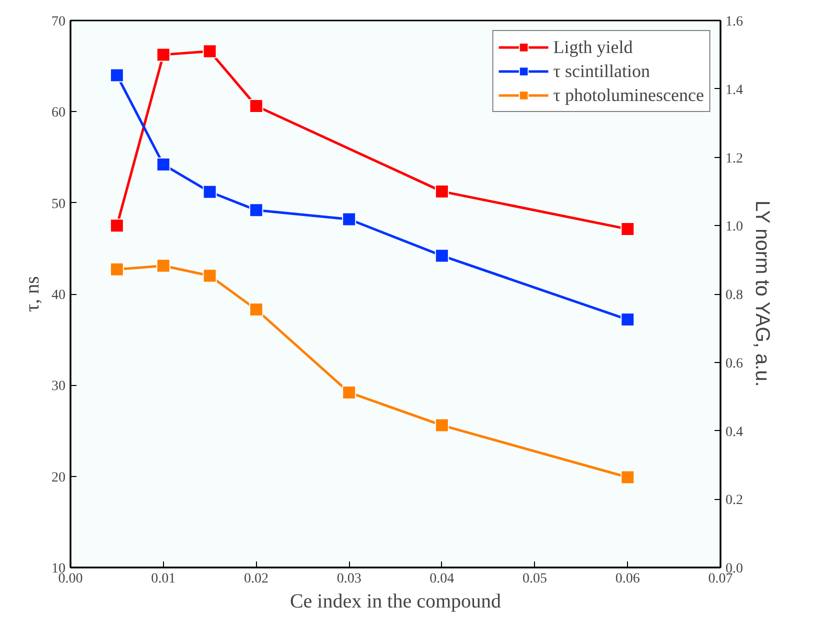 Image resolution: width=813 pixels, height=626 pixels. I want to click on x-tick-label: 0.04, so click(442, 579).